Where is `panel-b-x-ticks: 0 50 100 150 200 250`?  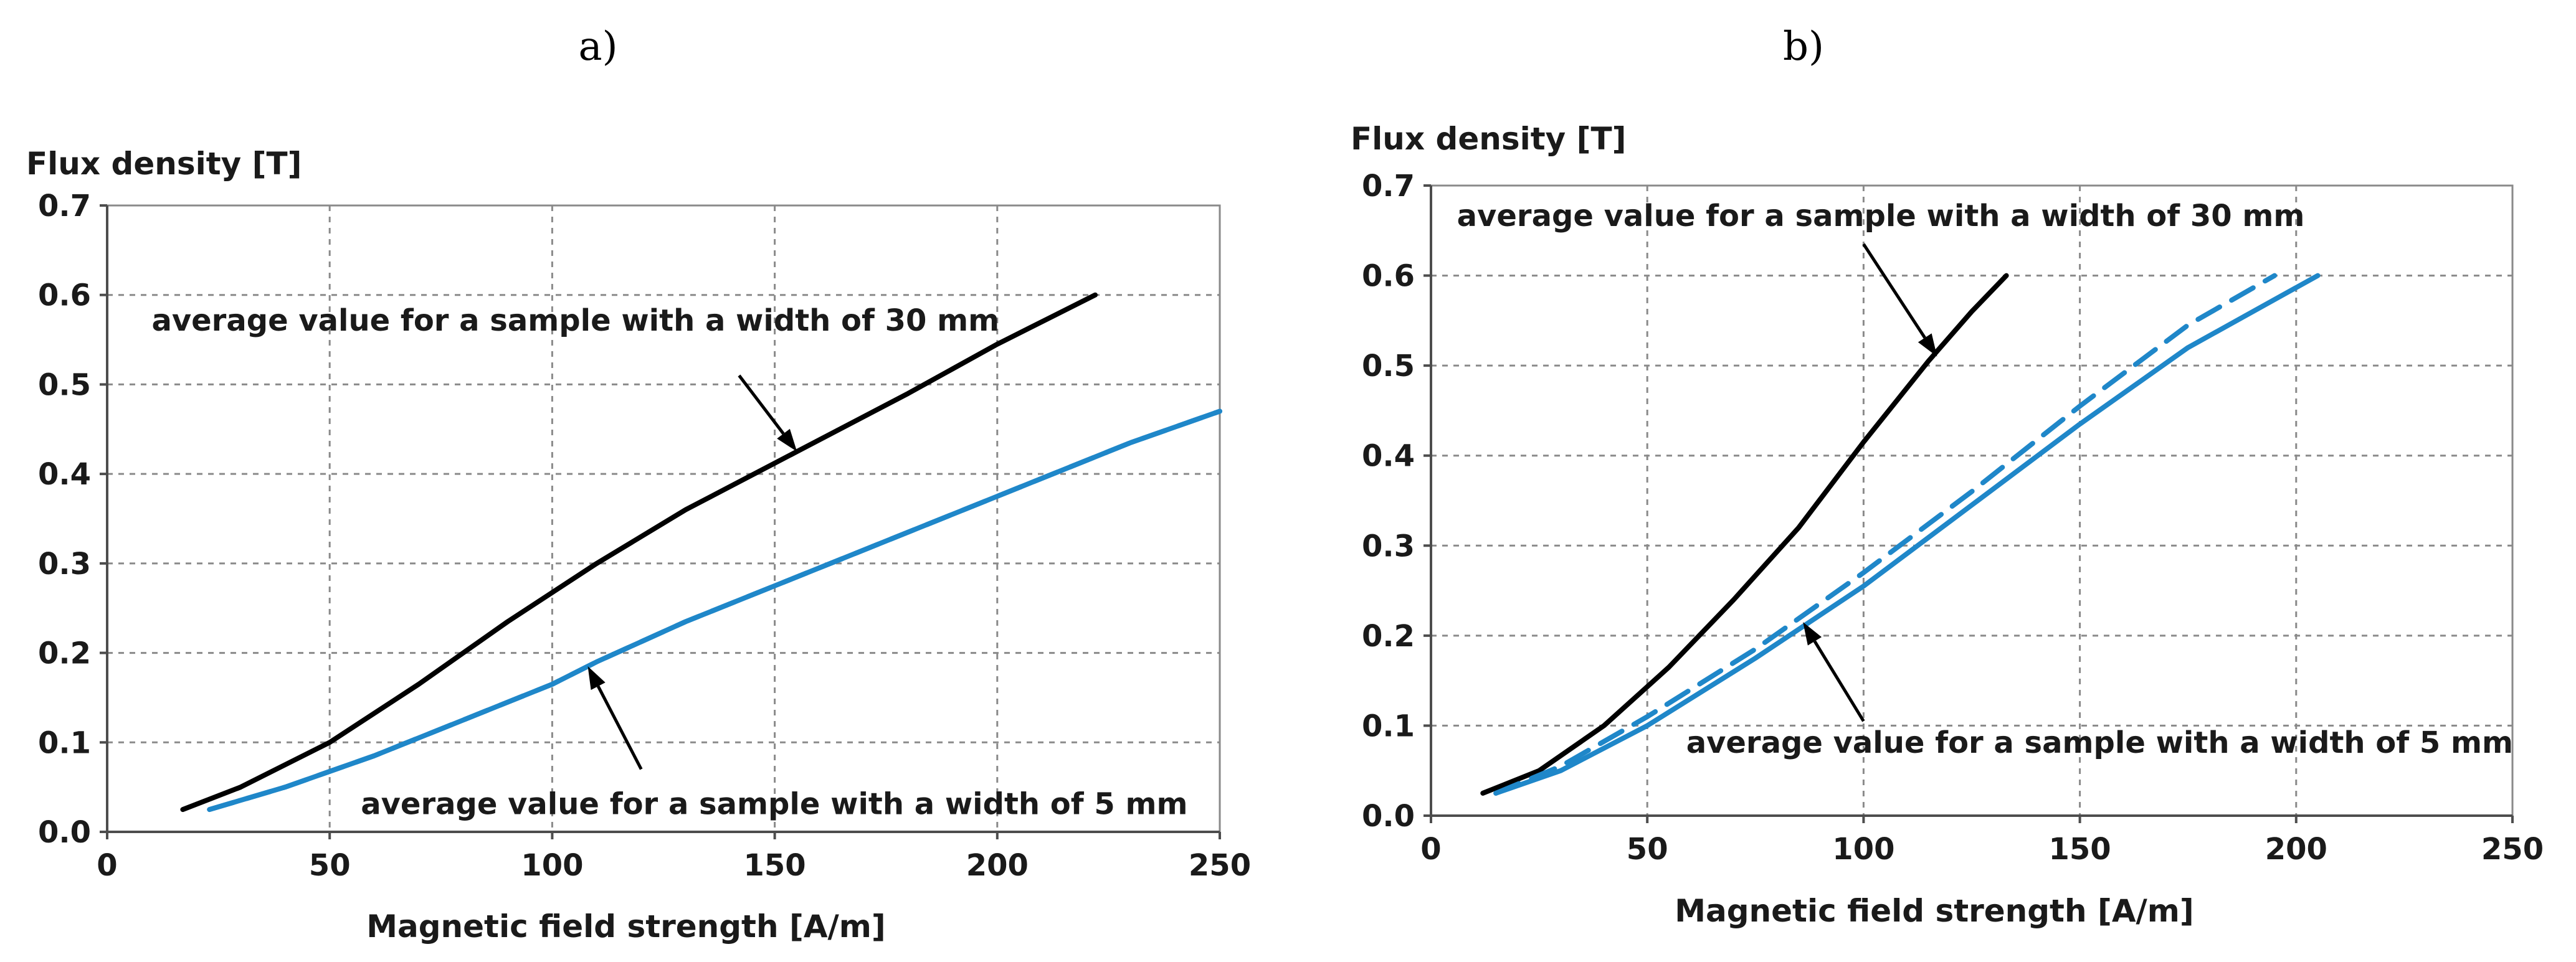 panel-b-x-ticks: 0 50 100 150 200 250 is located at coordinates (1982, 842).